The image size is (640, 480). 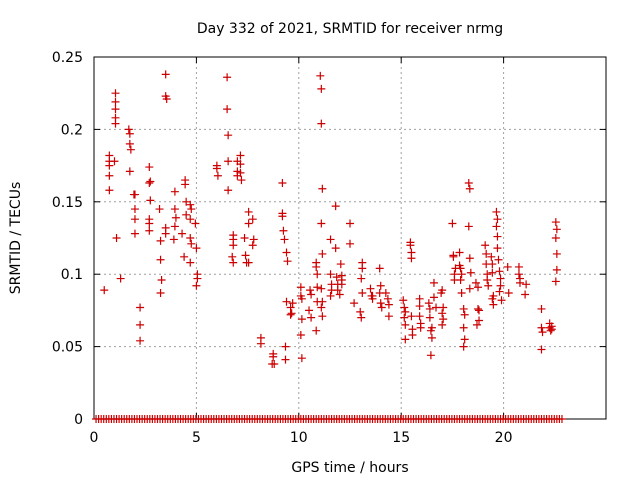 I want to click on x-tick-label: 0, so click(x=94, y=438).